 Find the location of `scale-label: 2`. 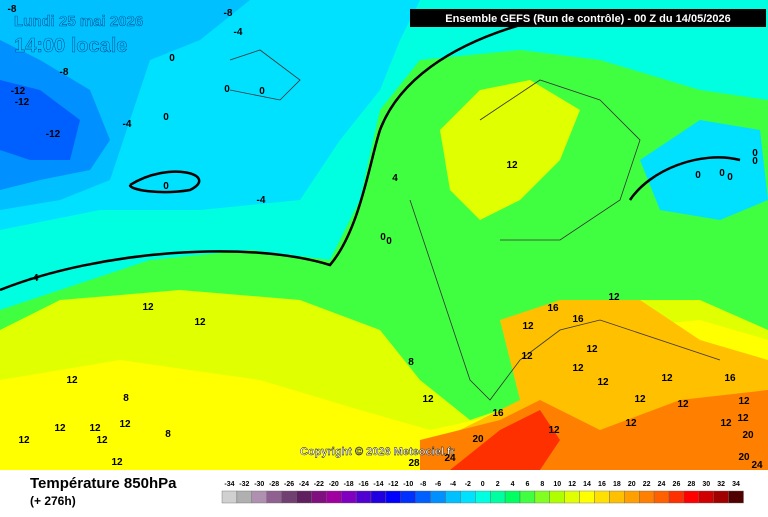

scale-label: 2 is located at coordinates (498, 484).